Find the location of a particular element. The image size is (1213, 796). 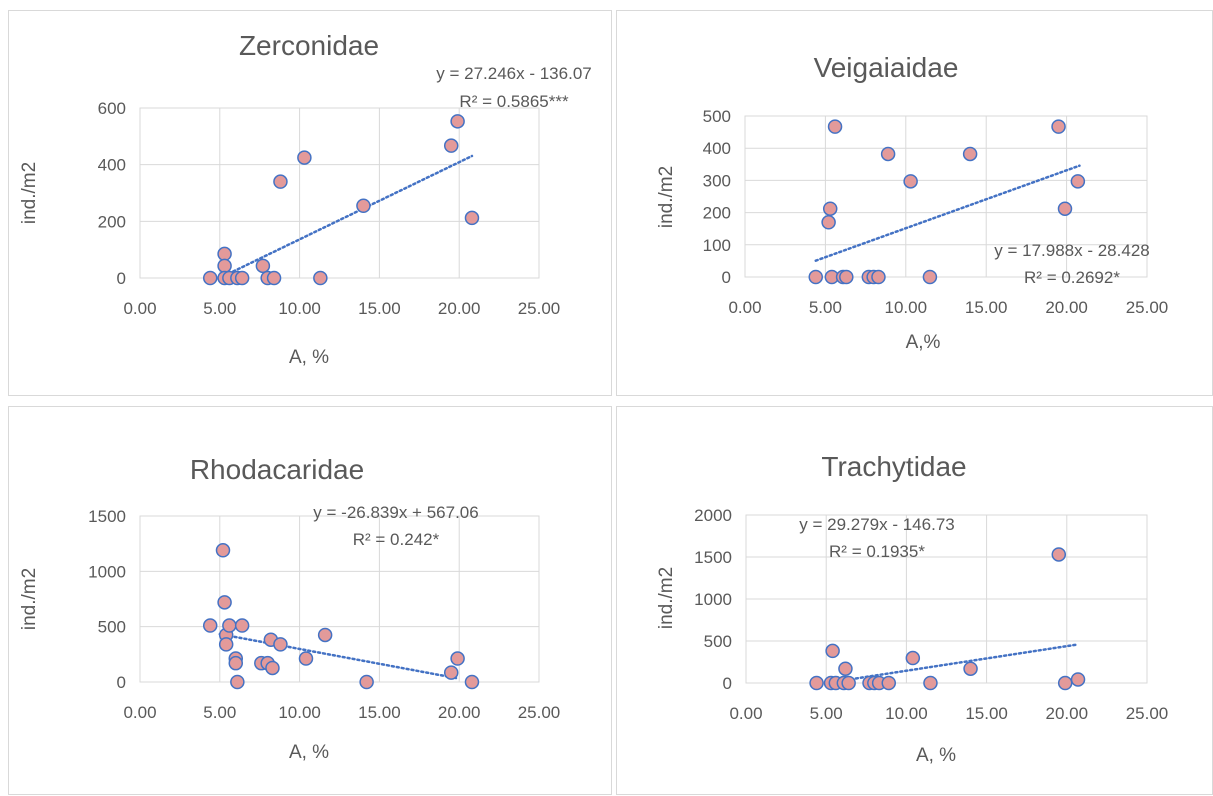

y-tick-label: 600 is located at coordinates (112, 108).